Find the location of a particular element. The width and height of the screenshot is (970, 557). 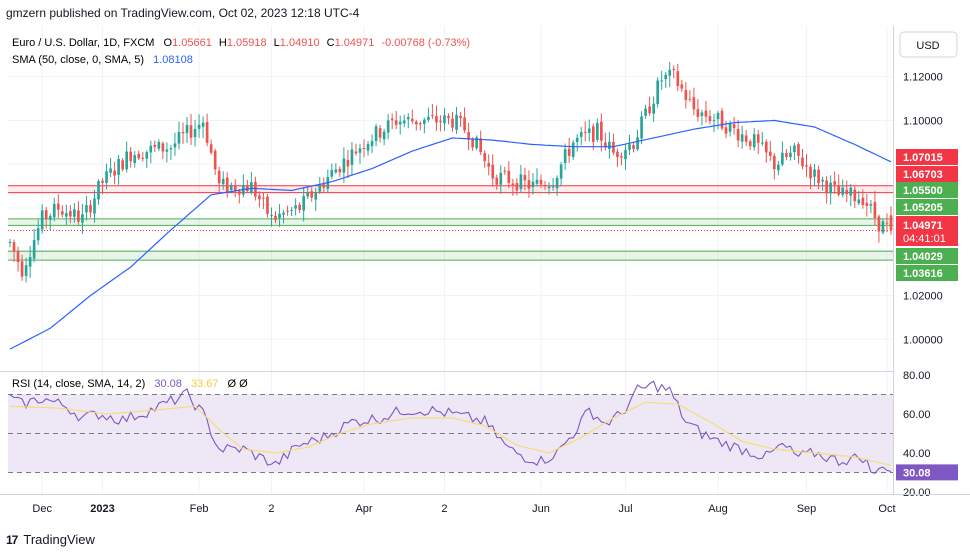

rsi-pane is located at coordinates (450, 433).